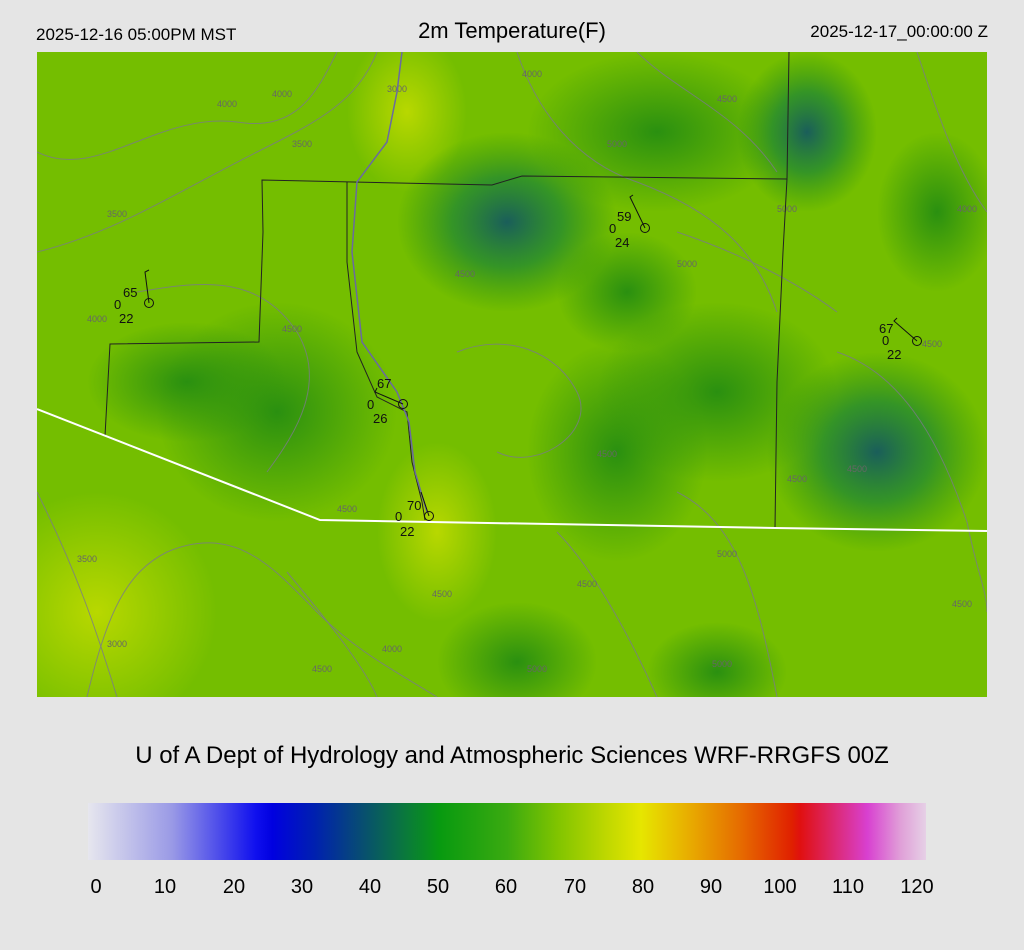 The height and width of the screenshot is (950, 1024). What do you see at coordinates (512, 470) in the screenshot?
I see `state-border` at bounding box center [512, 470].